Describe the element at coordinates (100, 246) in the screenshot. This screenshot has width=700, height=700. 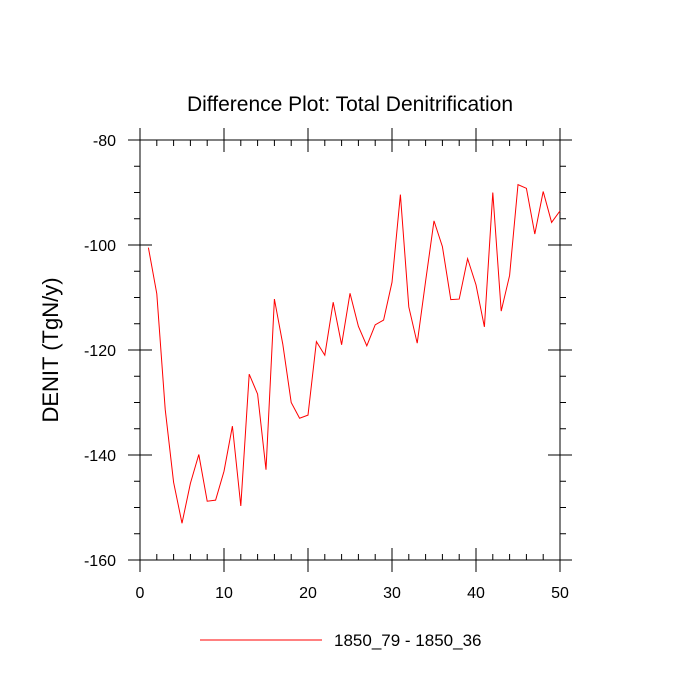
I see `y-tick-label: -100` at that location.